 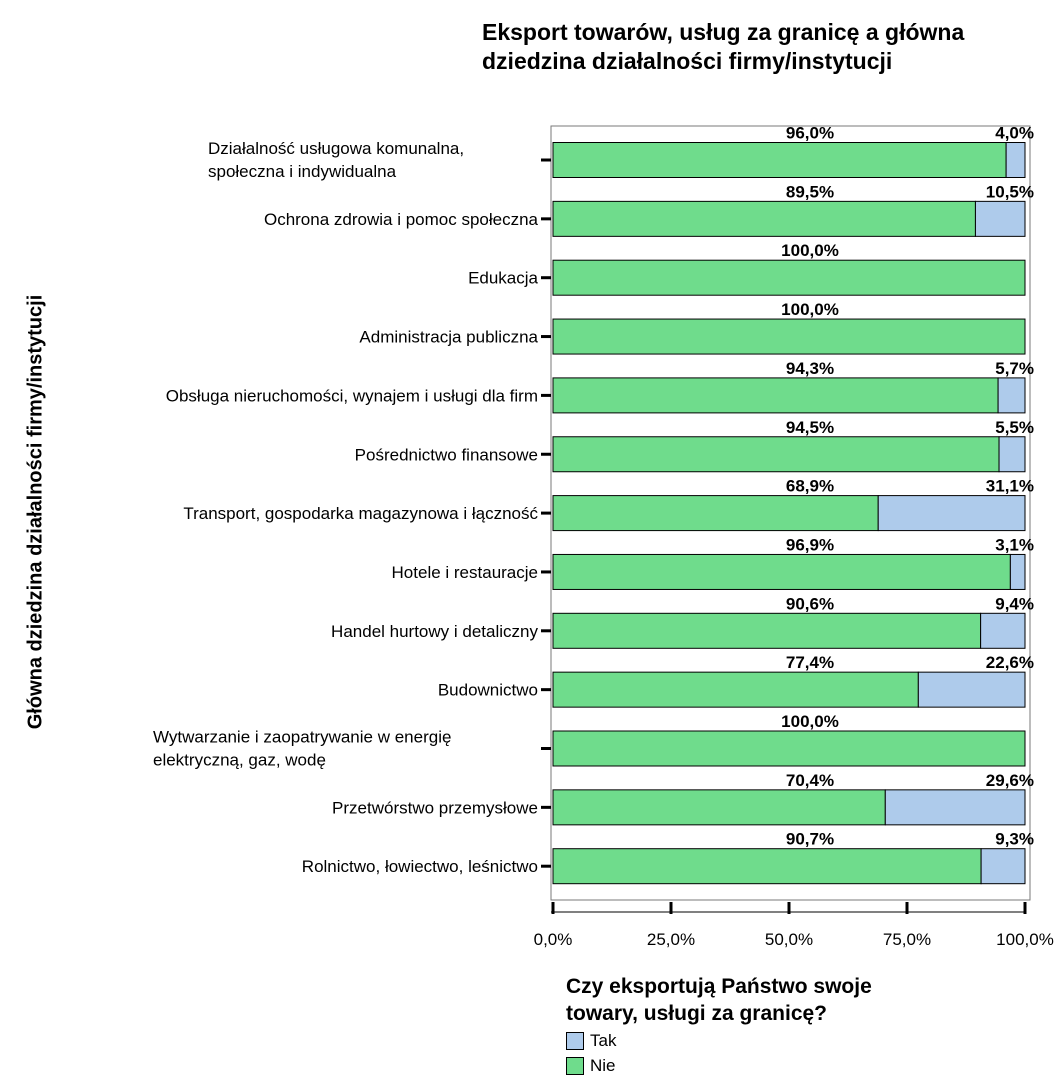 I want to click on data-label-tak-8: 9,4%, so click(x=1014, y=603).